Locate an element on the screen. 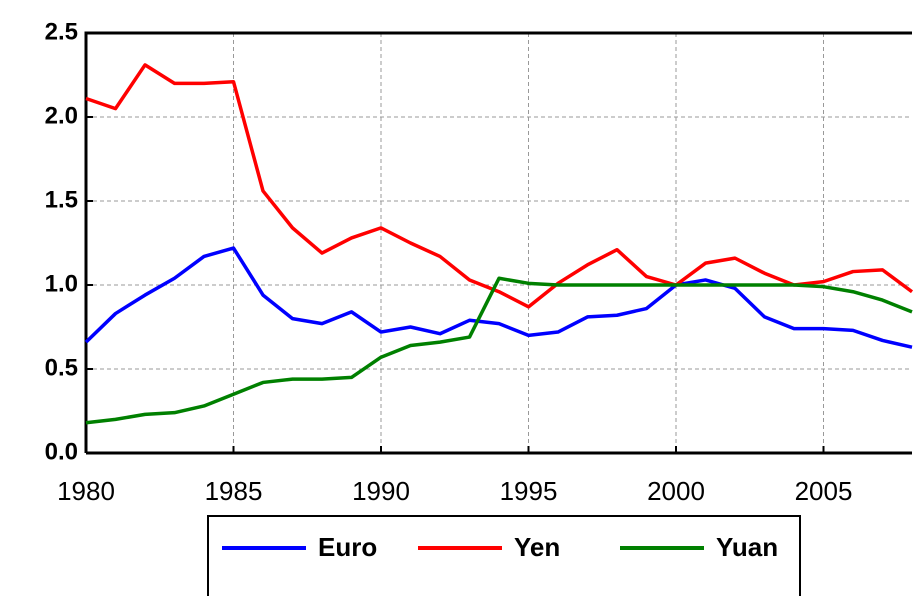 This screenshot has height=596, width=914. x-tick-label: 1985 is located at coordinates (234, 491).